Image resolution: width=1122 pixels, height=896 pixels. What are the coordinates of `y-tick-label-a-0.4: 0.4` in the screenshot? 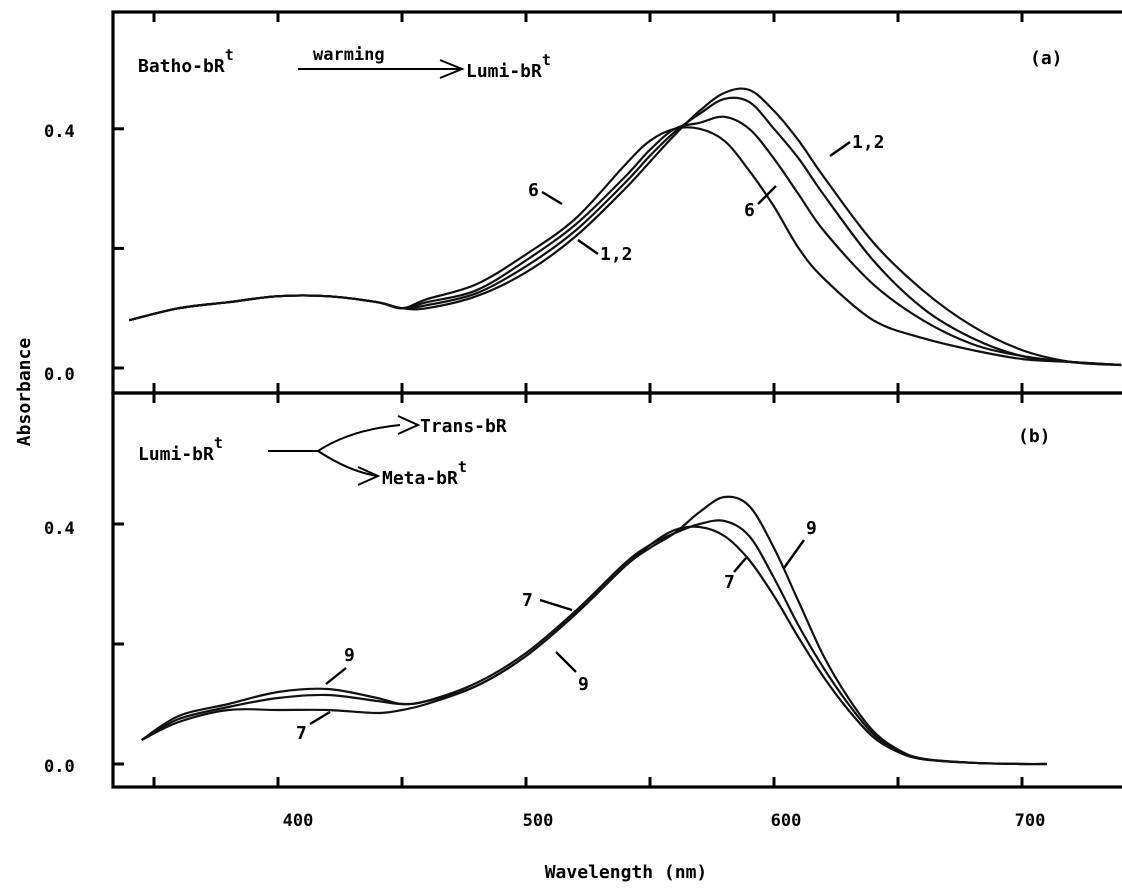 It's located at (59, 132).